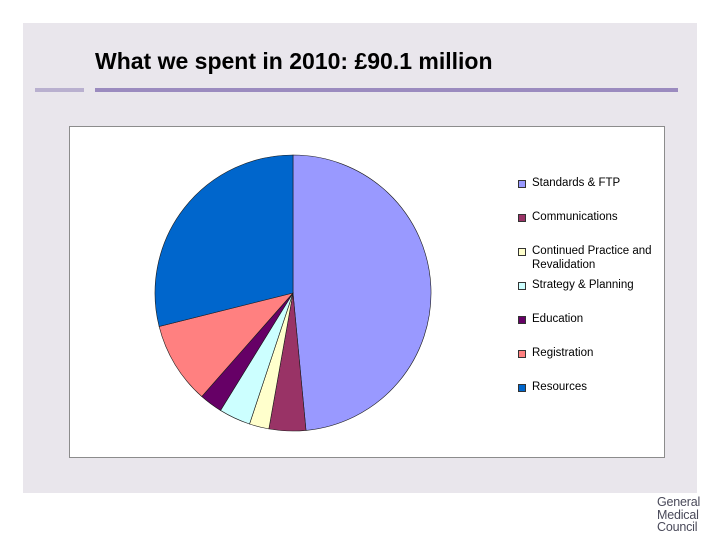 Image resolution: width=720 pixels, height=540 pixels. I want to click on title-rule-left, so click(59, 90).